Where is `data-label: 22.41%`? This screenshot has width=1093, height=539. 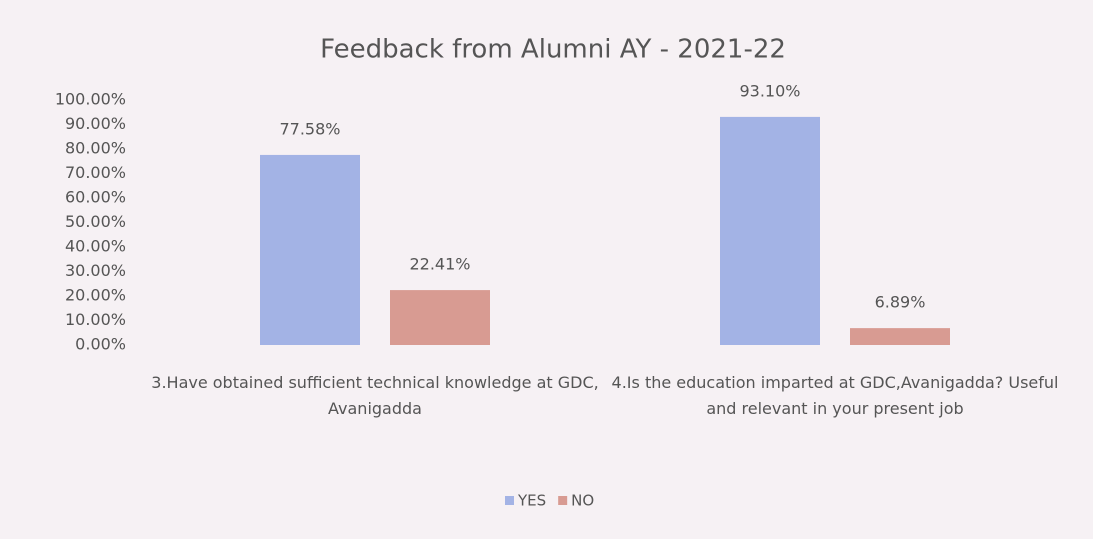
data-label: 22.41% is located at coordinates (439, 264).